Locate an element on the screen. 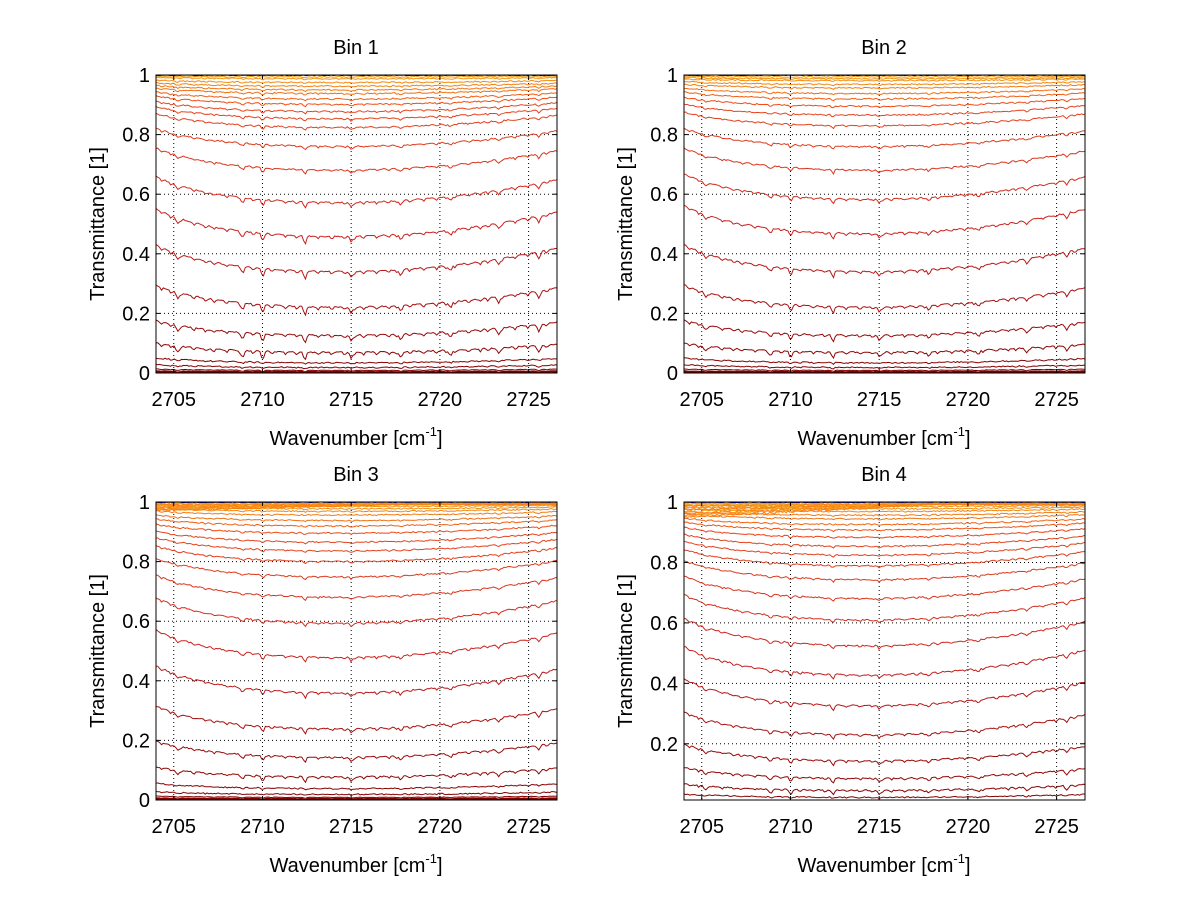 Image resolution: width=1200 pixels, height=901 pixels. panel-title: Bin 4 is located at coordinates (884, 475).